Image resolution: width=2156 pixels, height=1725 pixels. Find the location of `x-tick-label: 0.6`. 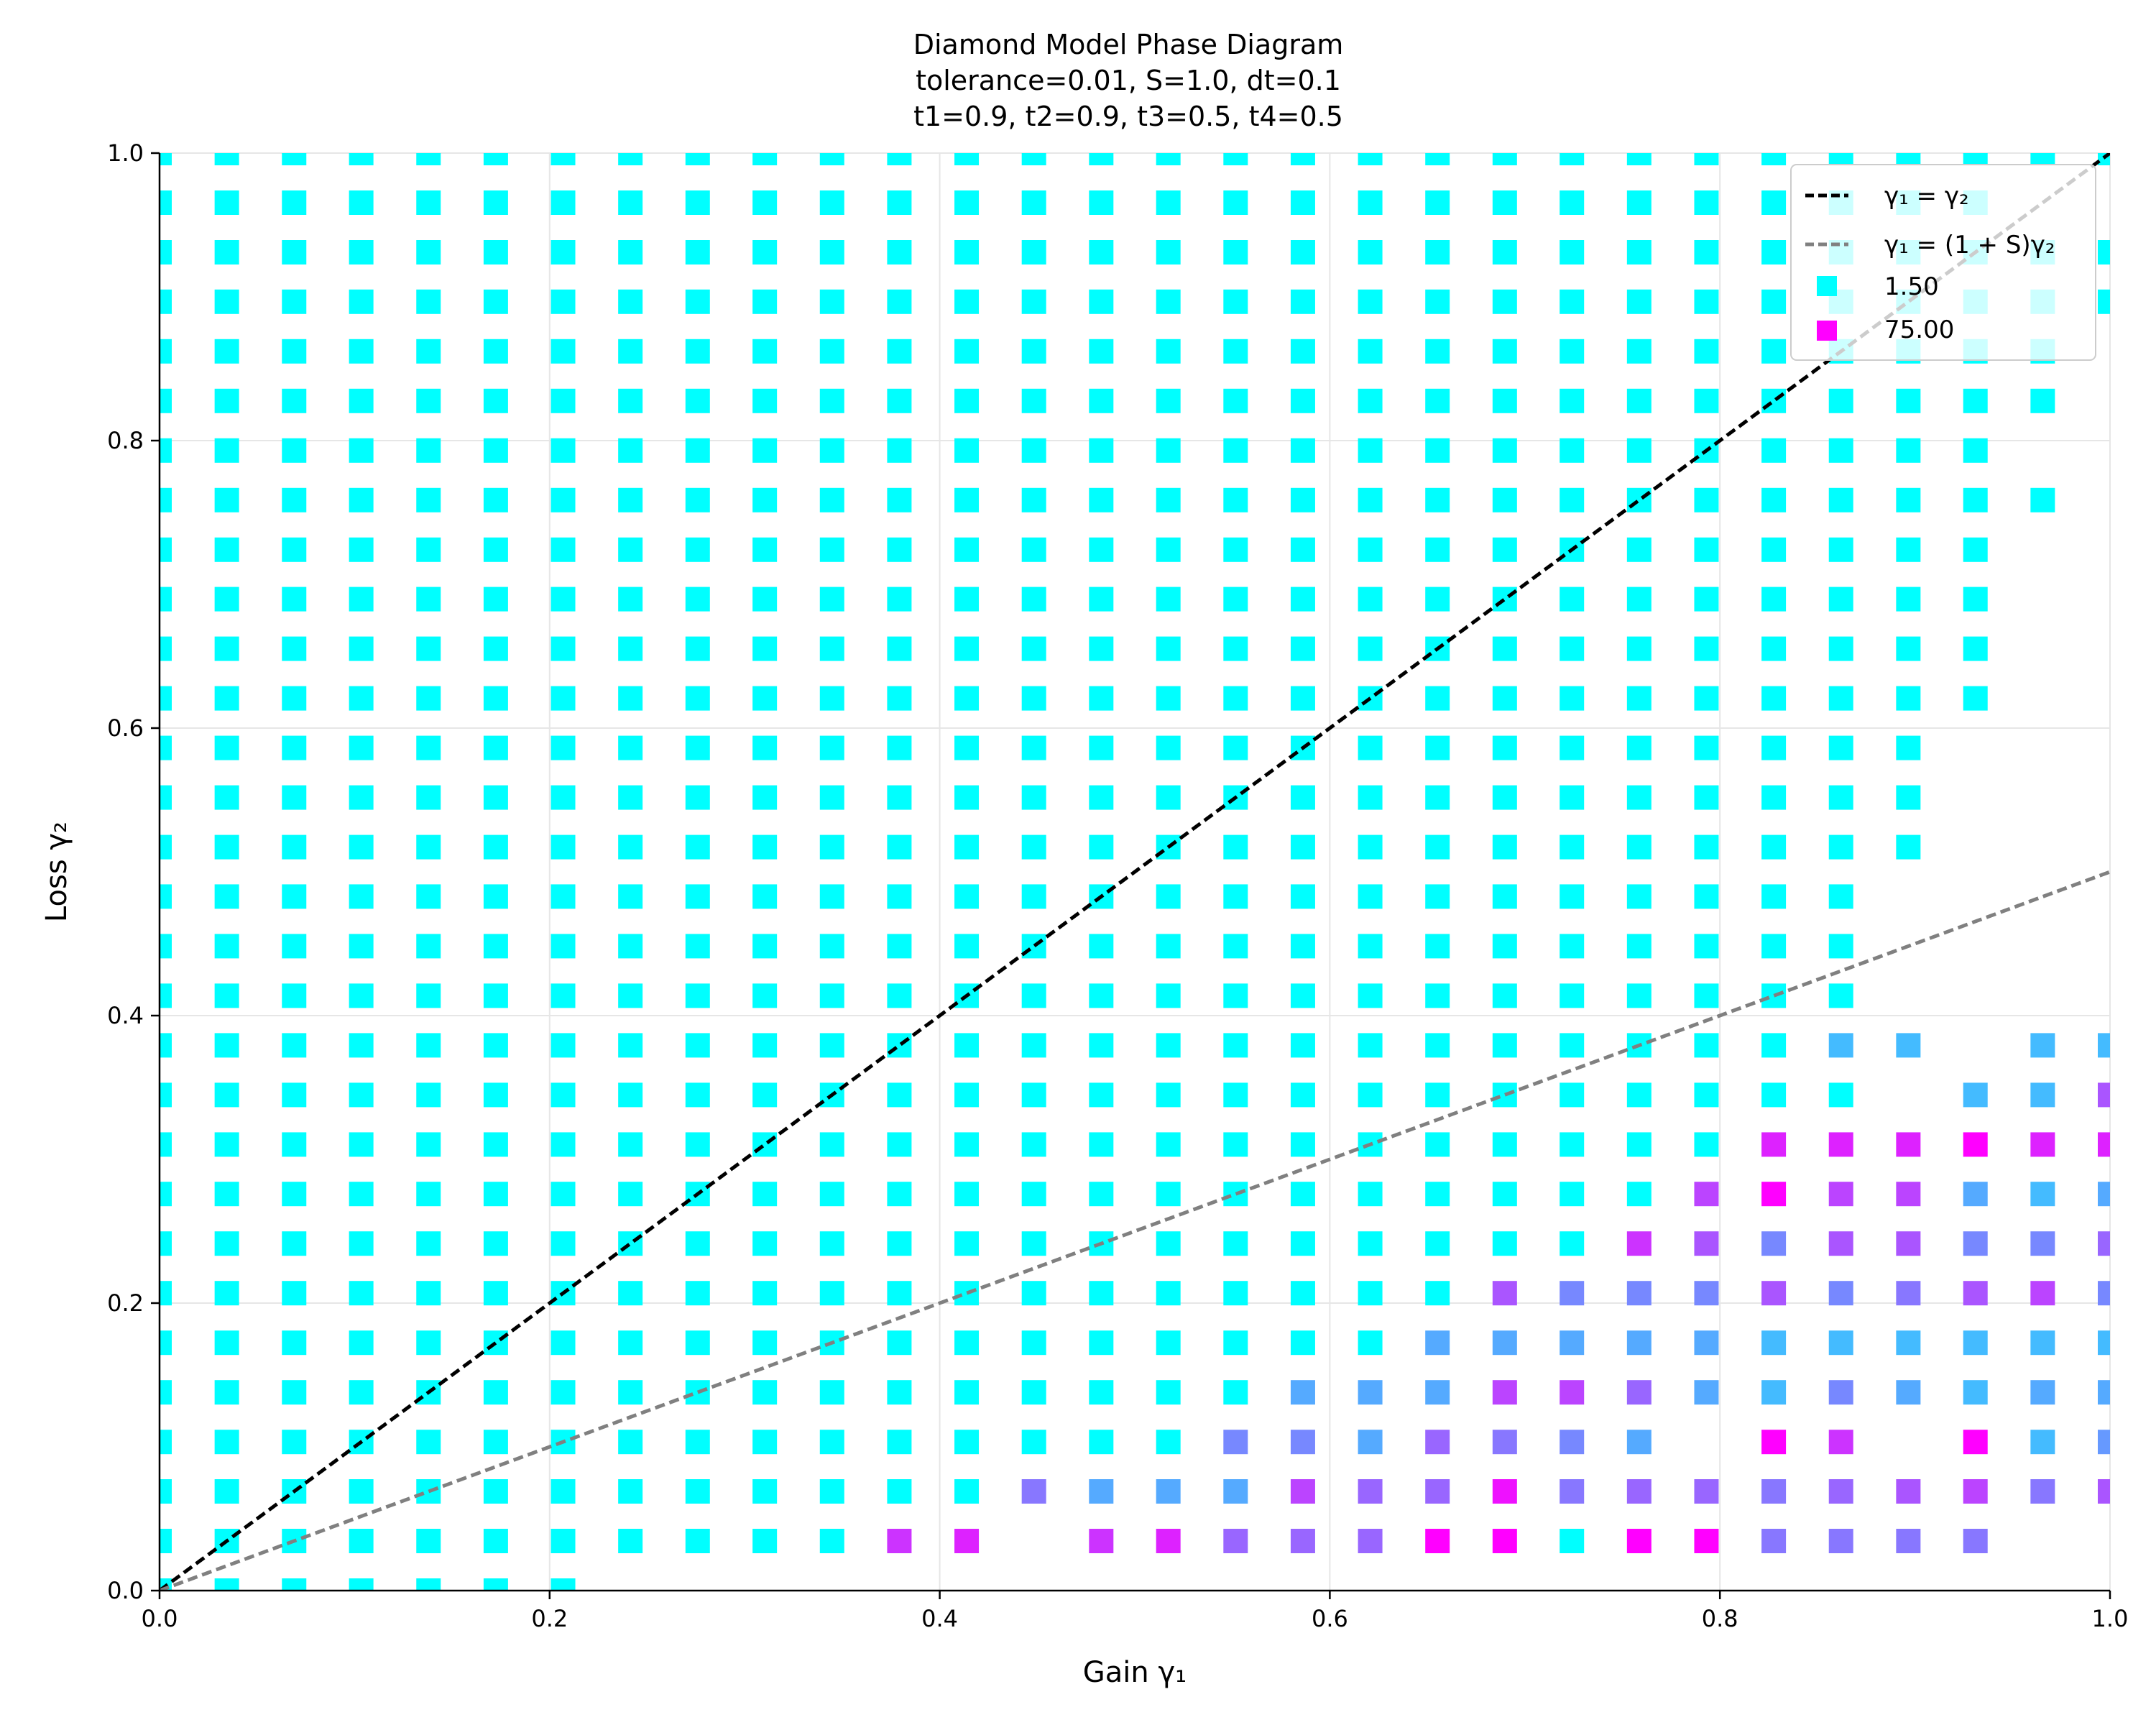

x-tick-label: 0.6 is located at coordinates (1330, 1618).